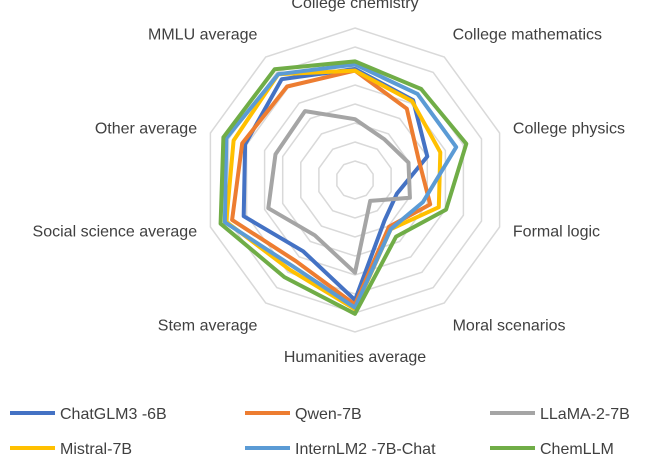  What do you see at coordinates (96, 449) in the screenshot?
I see `legend-label-mistral-7b: Mistral-7B` at bounding box center [96, 449].